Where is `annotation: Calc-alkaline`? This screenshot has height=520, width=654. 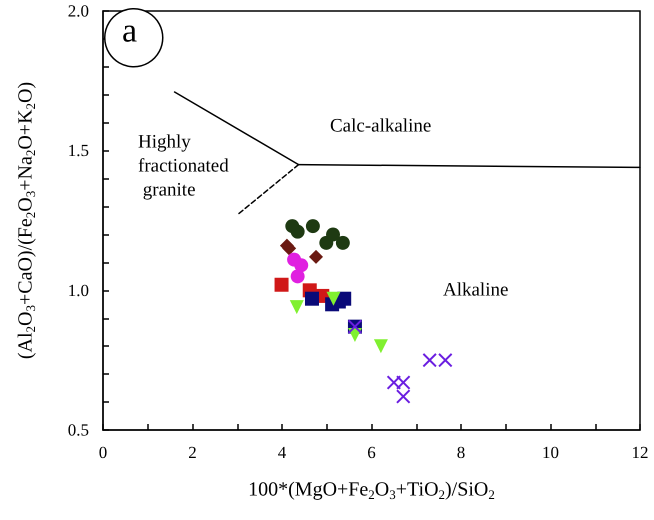
annotation: Calc-alkaline is located at coordinates (381, 126).